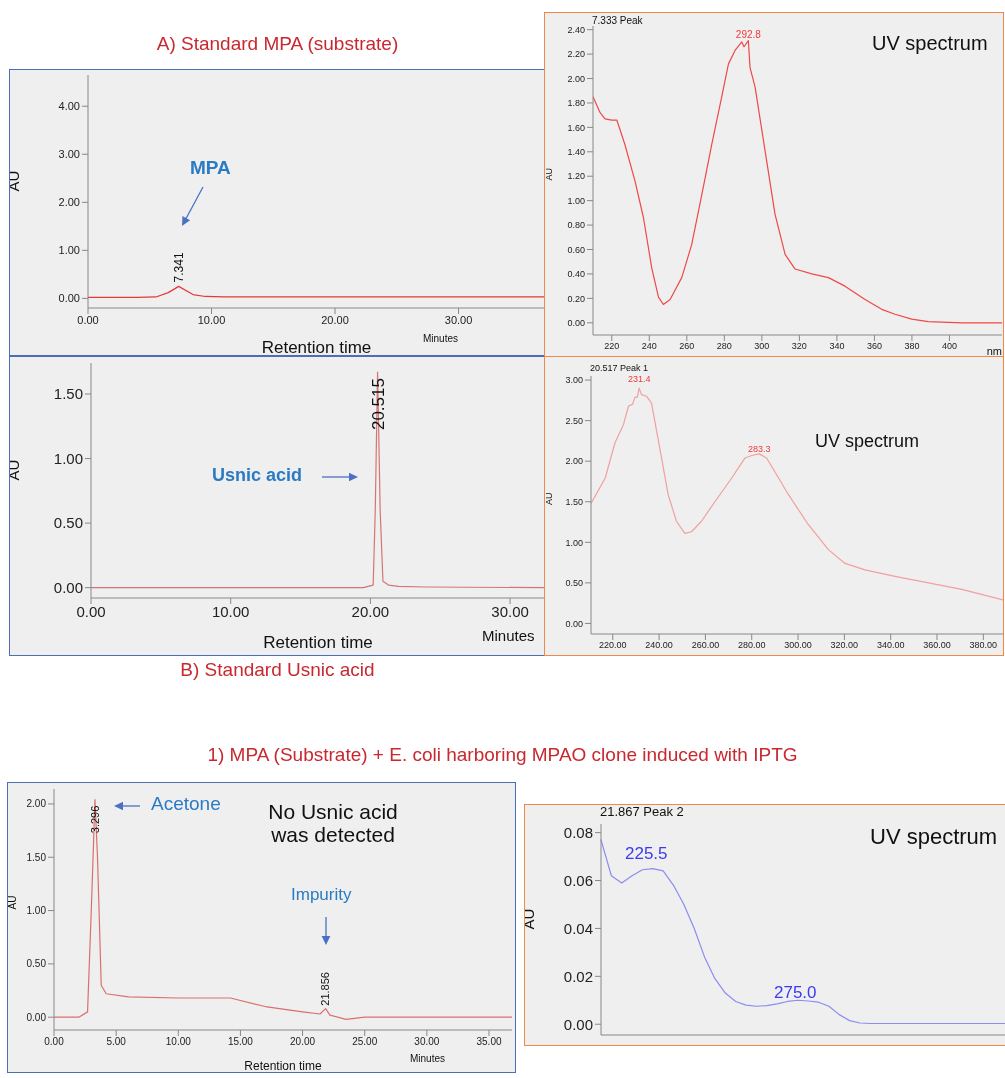 This screenshot has height=1078, width=1005. Describe the element at coordinates (576, 225) in the screenshot. I see `y-tick-label: 0.80` at that location.